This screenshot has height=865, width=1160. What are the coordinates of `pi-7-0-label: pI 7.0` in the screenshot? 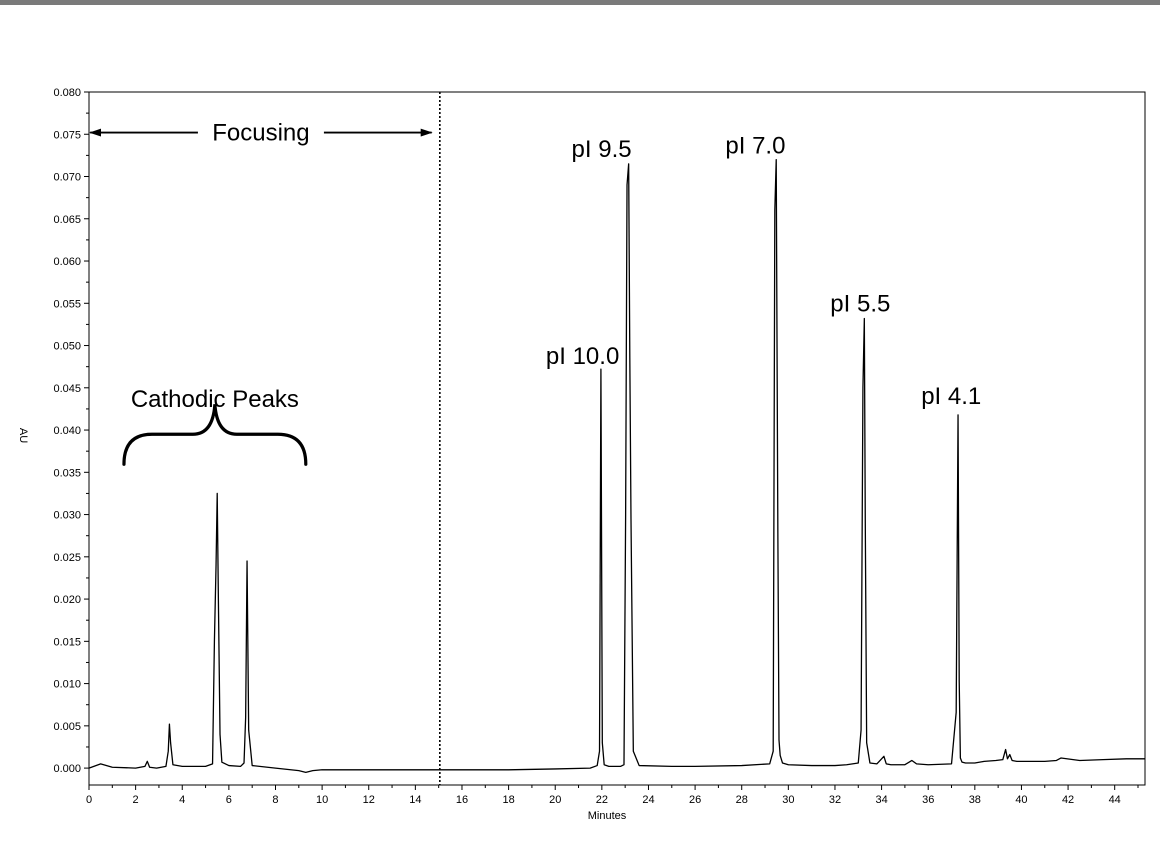 It's located at (755, 146).